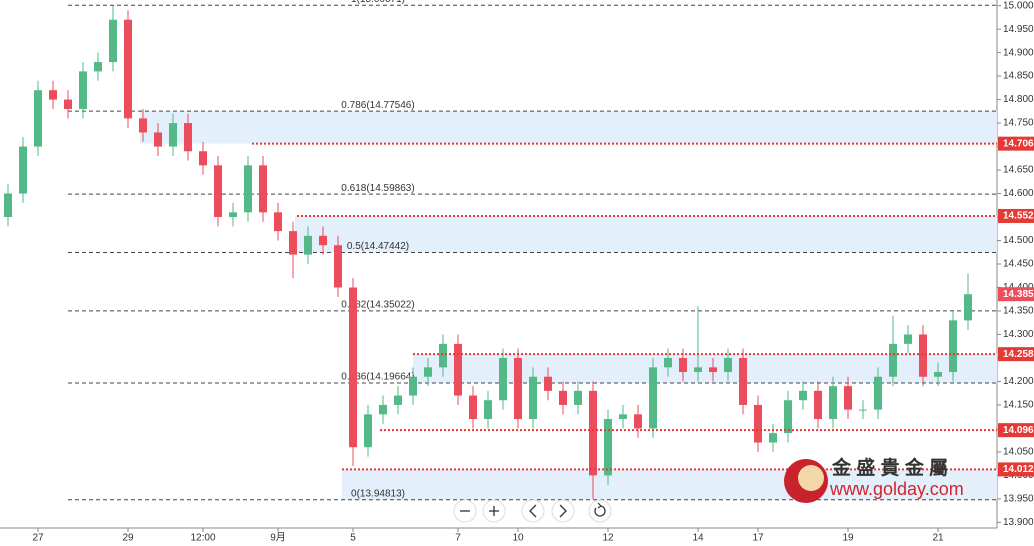 The height and width of the screenshot is (546, 1034). What do you see at coordinates (874, 479) in the screenshot?
I see `watermark: 金 盛 貴 金 屬 www.golday.com` at bounding box center [874, 479].